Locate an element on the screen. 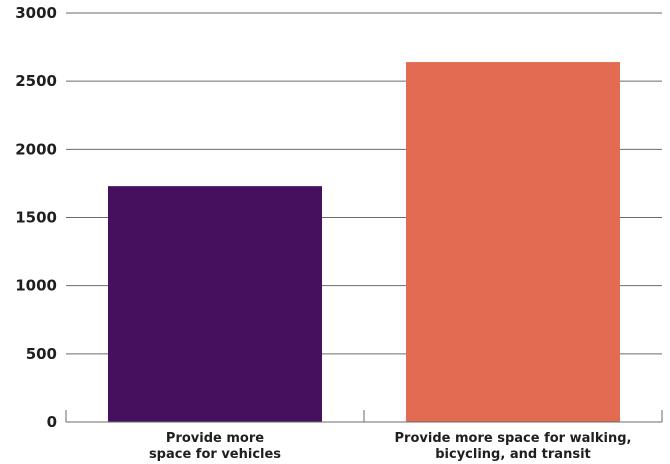 The width and height of the screenshot is (670, 464). x-category-line: bicycling, and transit is located at coordinates (513, 454).